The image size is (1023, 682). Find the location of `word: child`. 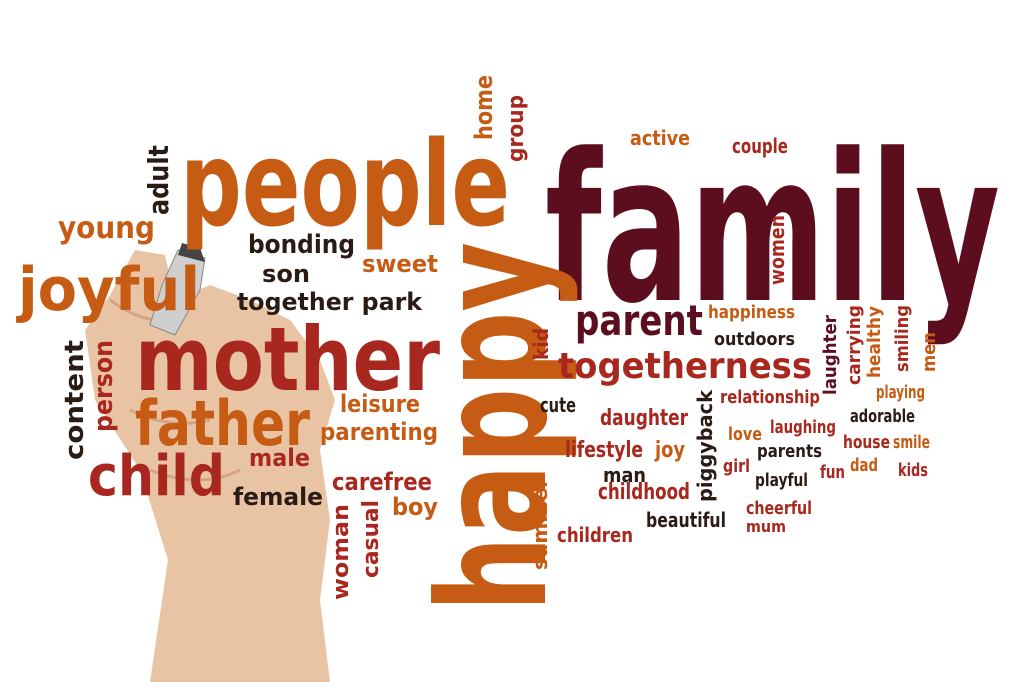

word: child is located at coordinates (156, 476).